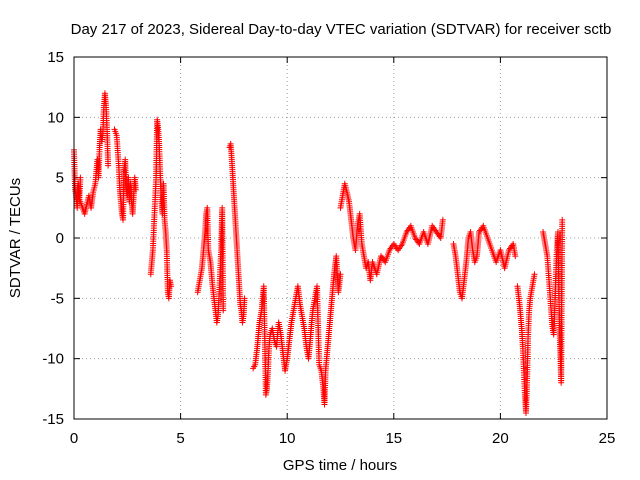 The image size is (640, 480). Describe the element at coordinates (287, 438) in the screenshot. I see `x-tick-label: 10` at that location.